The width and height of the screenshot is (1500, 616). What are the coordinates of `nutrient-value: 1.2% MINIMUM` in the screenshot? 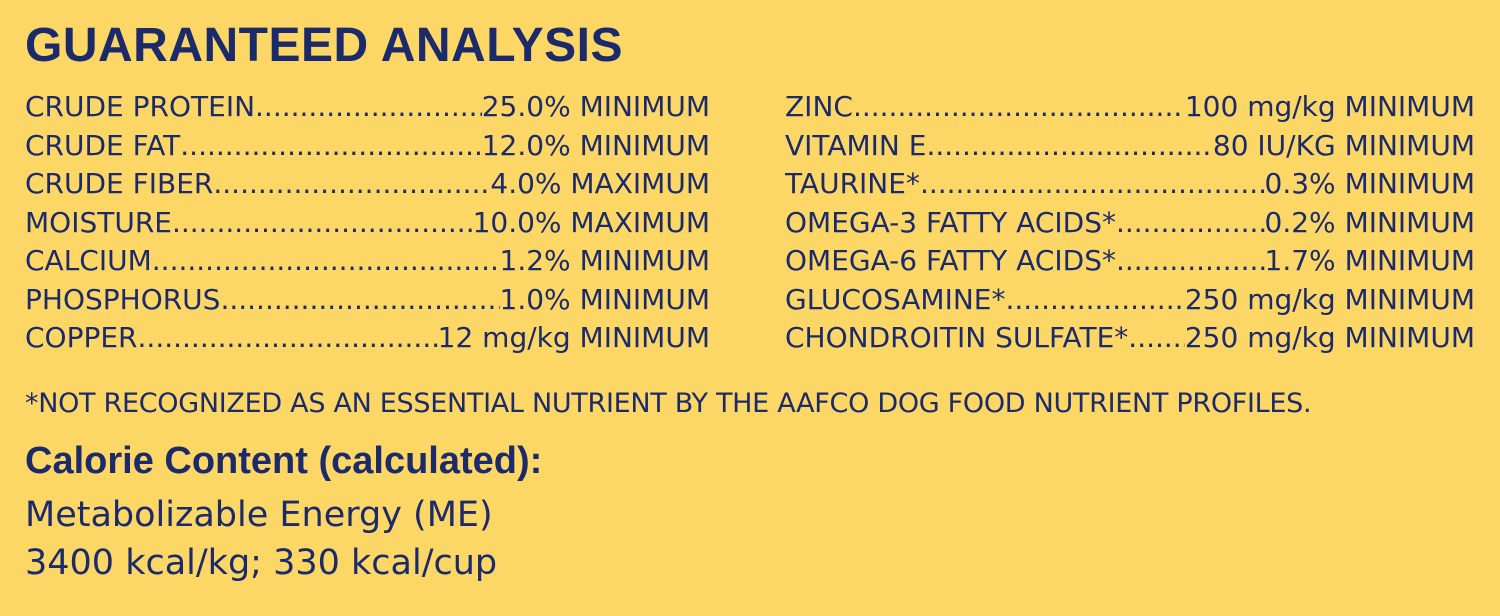 It's located at (604, 260).